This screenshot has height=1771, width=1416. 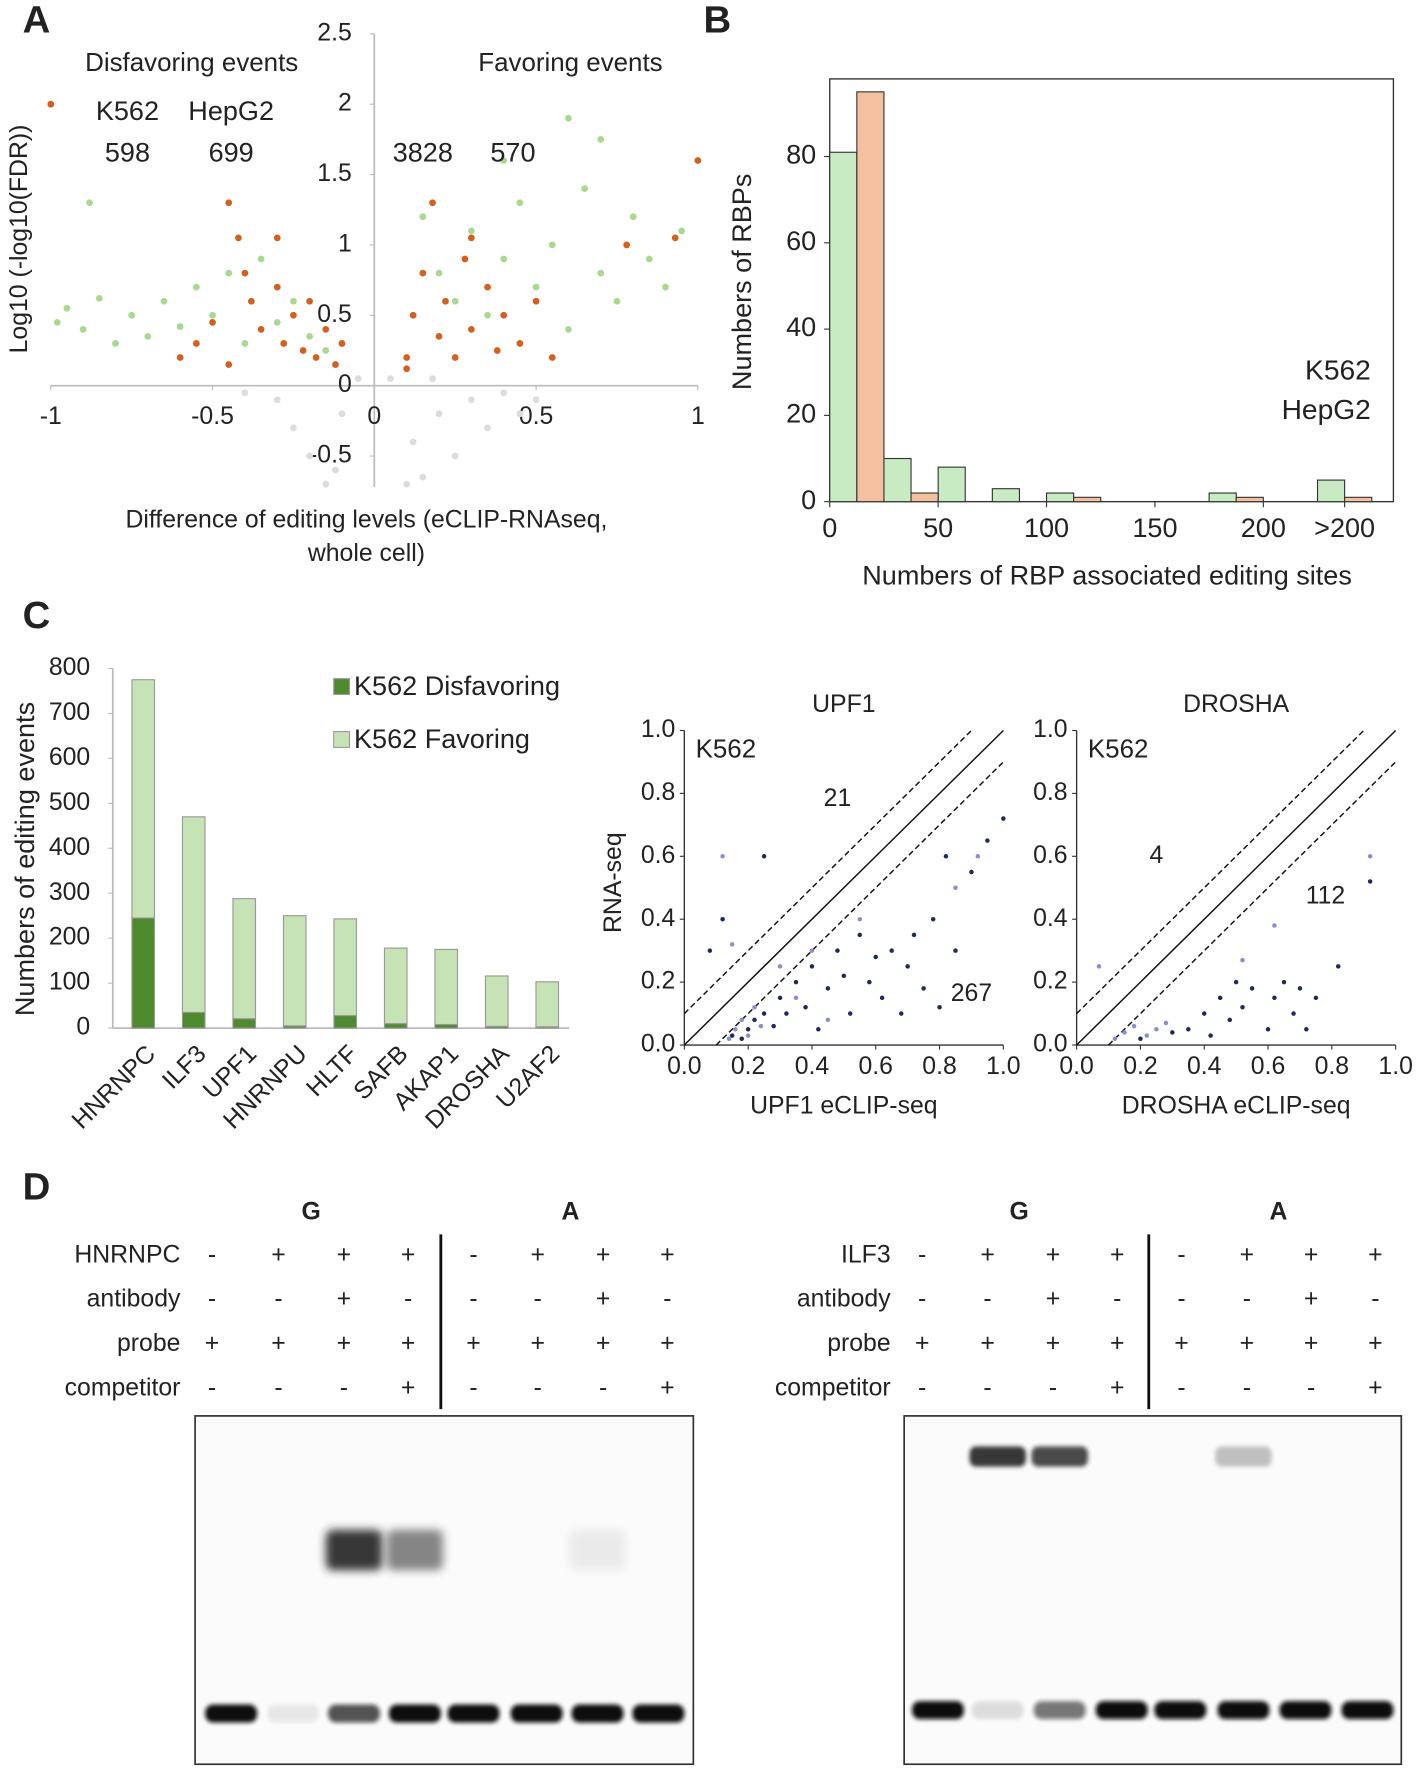 I want to click on annotation: Disfavoring events, so click(x=191, y=63).